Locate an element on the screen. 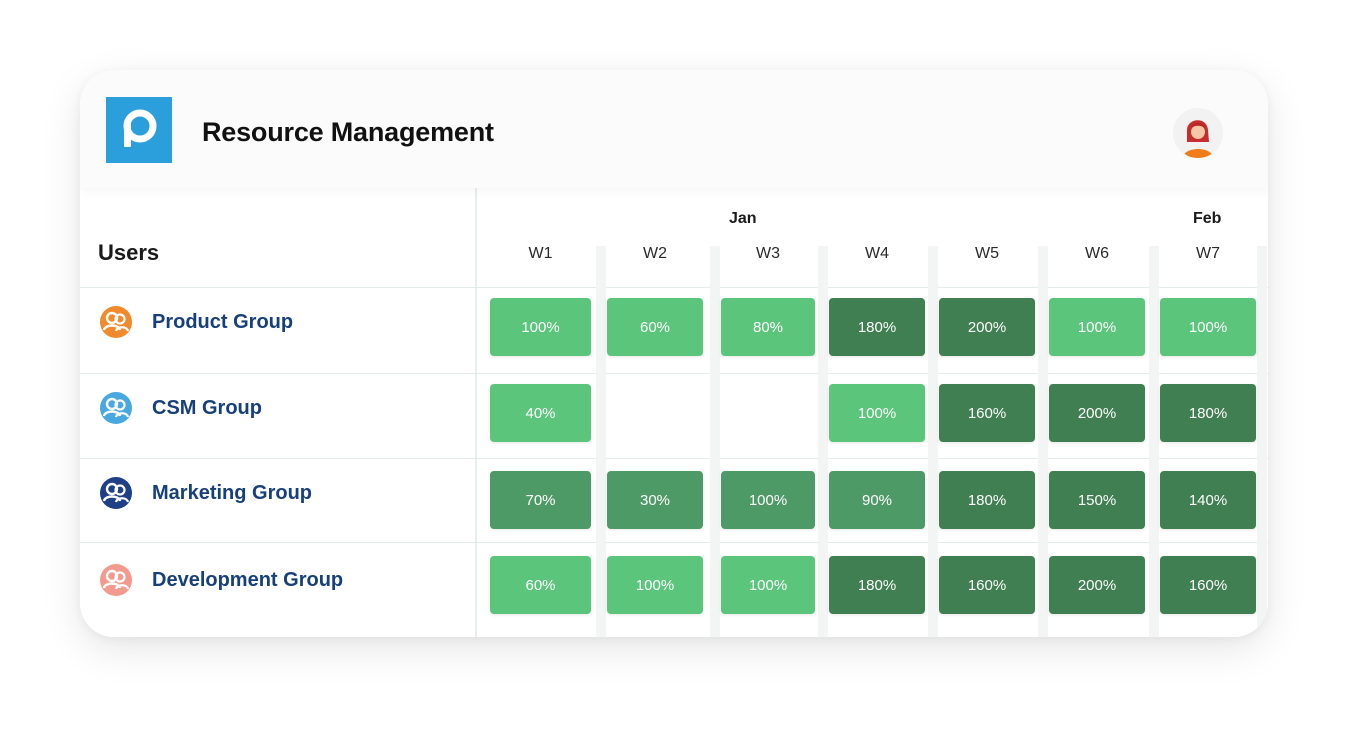  avatar-icon is located at coordinates (1198, 133).